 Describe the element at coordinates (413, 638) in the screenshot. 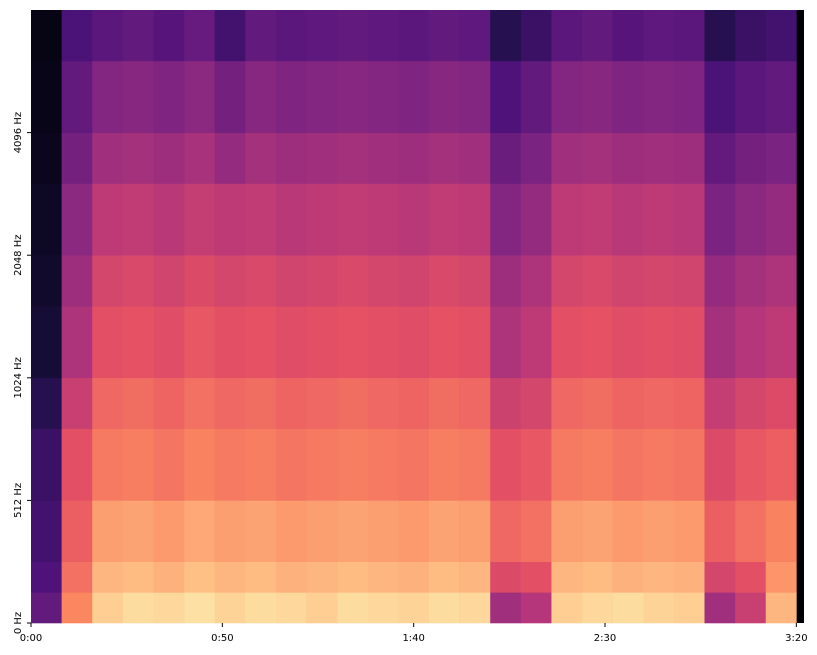

I see `x-tick-label: 1:40` at that location.